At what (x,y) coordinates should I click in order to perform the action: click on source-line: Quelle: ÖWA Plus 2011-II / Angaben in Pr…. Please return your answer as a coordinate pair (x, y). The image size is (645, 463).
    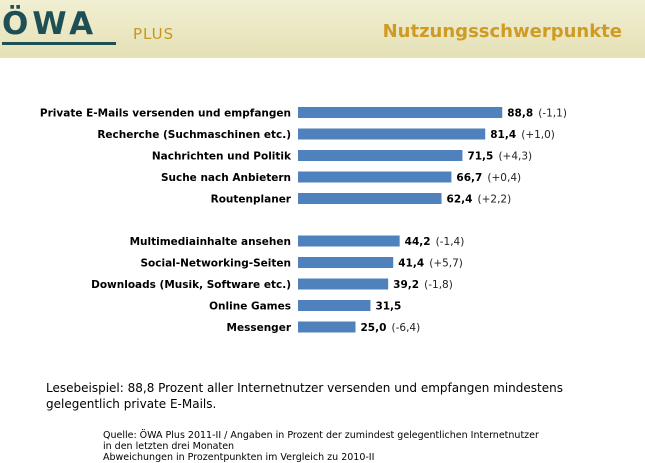
    Looking at the image, I should click on (321, 435).